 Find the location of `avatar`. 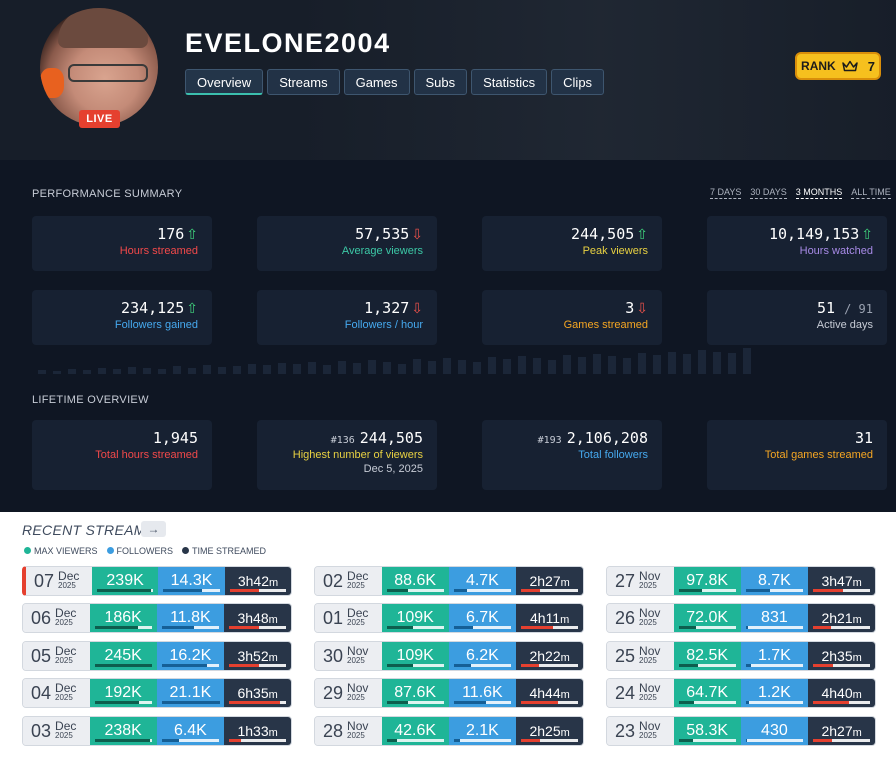

avatar is located at coordinates (99, 67).